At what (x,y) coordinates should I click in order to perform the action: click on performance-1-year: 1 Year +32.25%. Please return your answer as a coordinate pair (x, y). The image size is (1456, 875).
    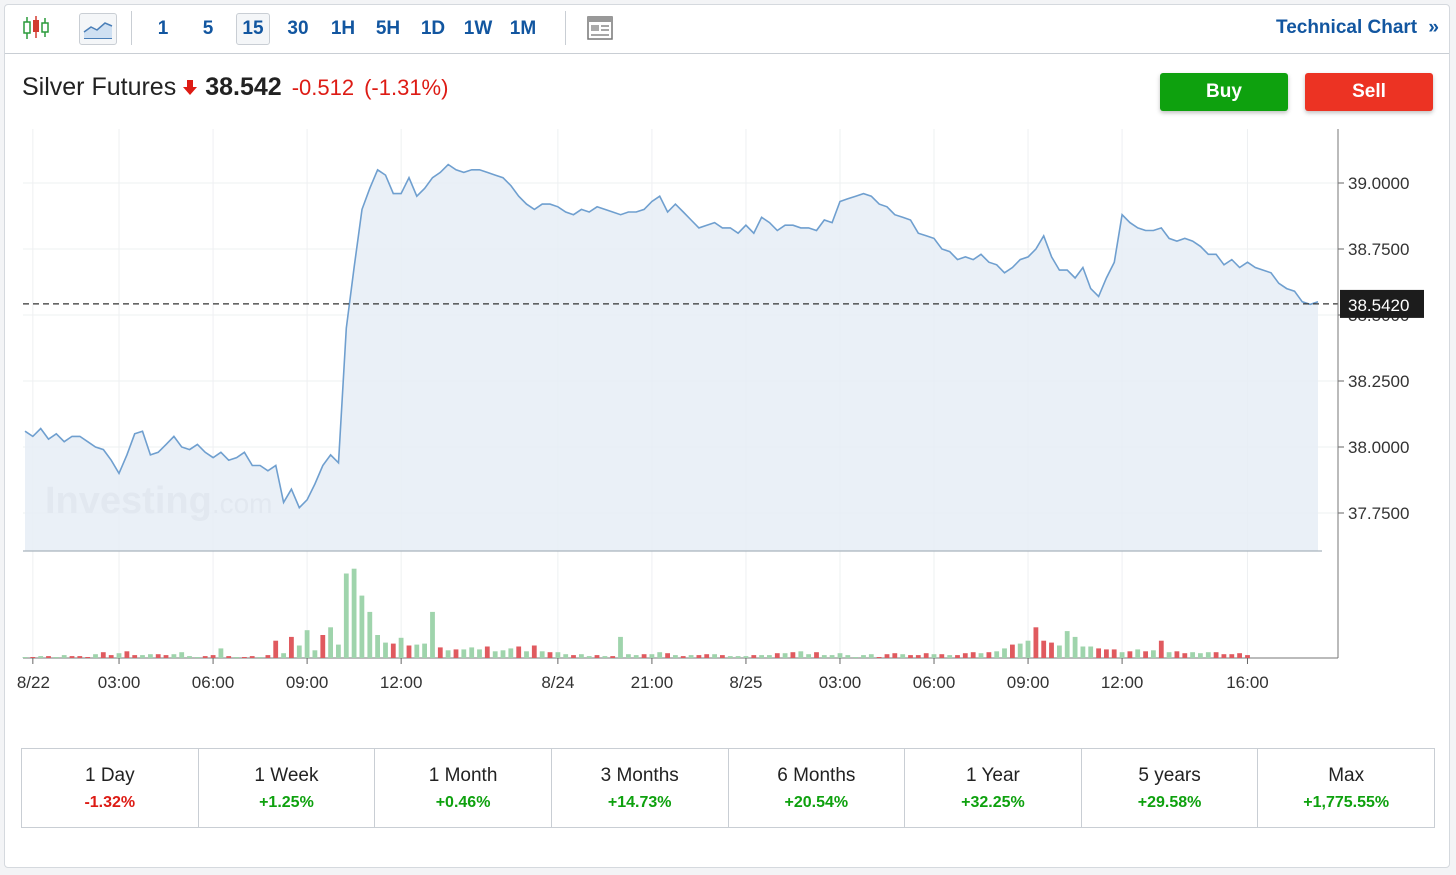
    Looking at the image, I should click on (993, 788).